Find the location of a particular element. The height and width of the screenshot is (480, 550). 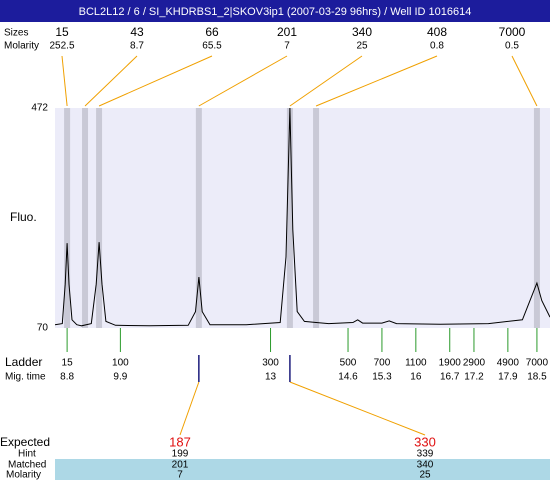

molarity-value: 25 is located at coordinates (425, 475).